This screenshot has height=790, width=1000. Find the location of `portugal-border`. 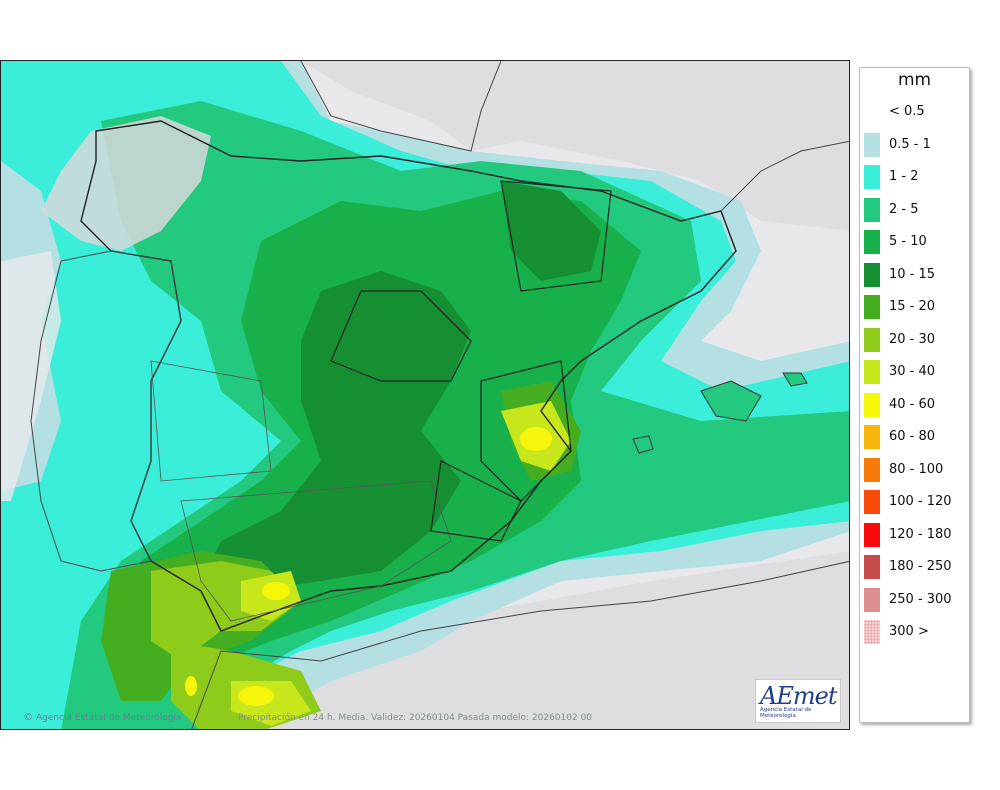

portugal-border is located at coordinates (106, 411).